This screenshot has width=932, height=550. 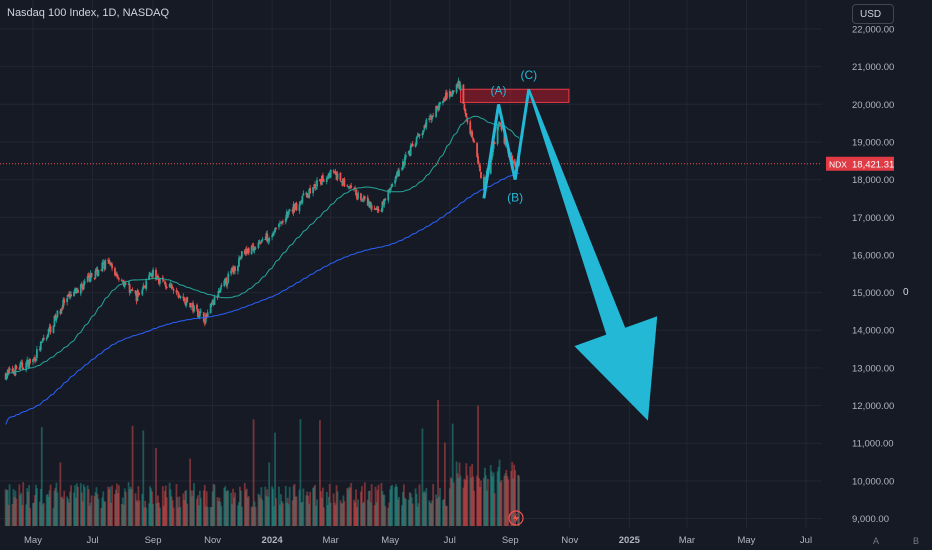 I want to click on lightning-button, so click(x=516, y=518).